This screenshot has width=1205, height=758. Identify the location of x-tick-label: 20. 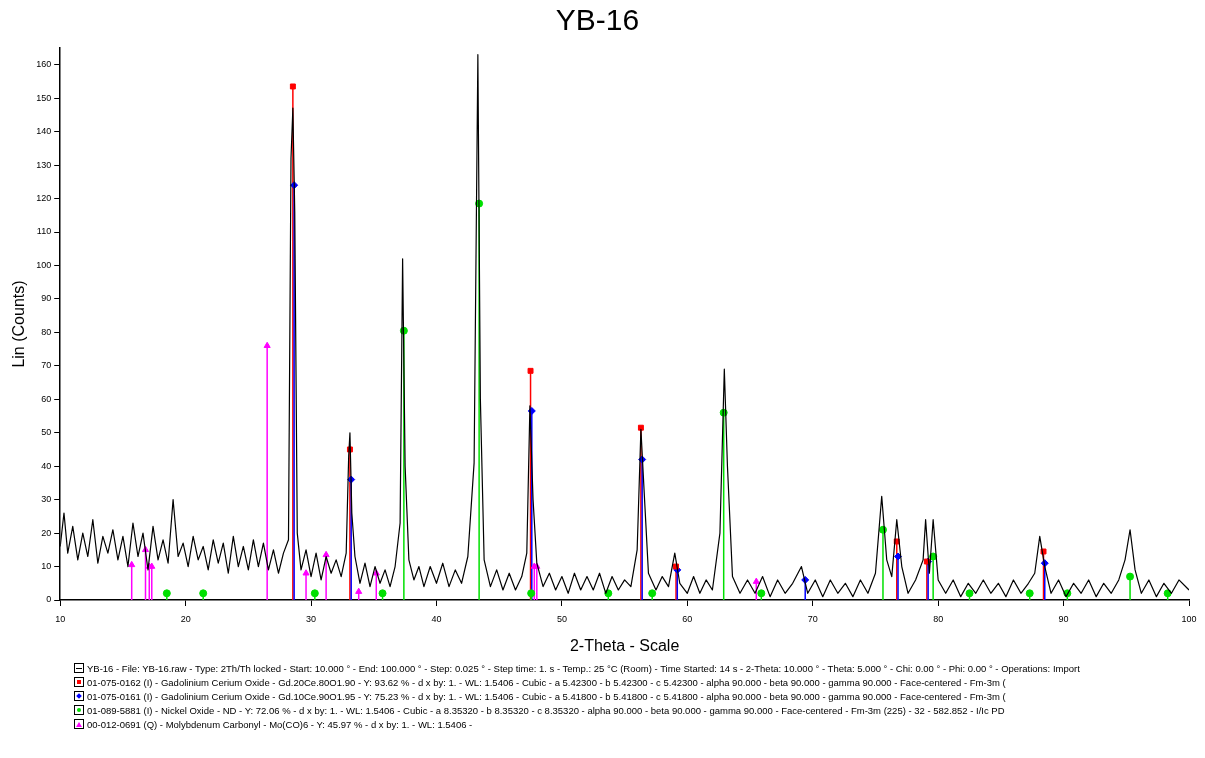
(185, 618).